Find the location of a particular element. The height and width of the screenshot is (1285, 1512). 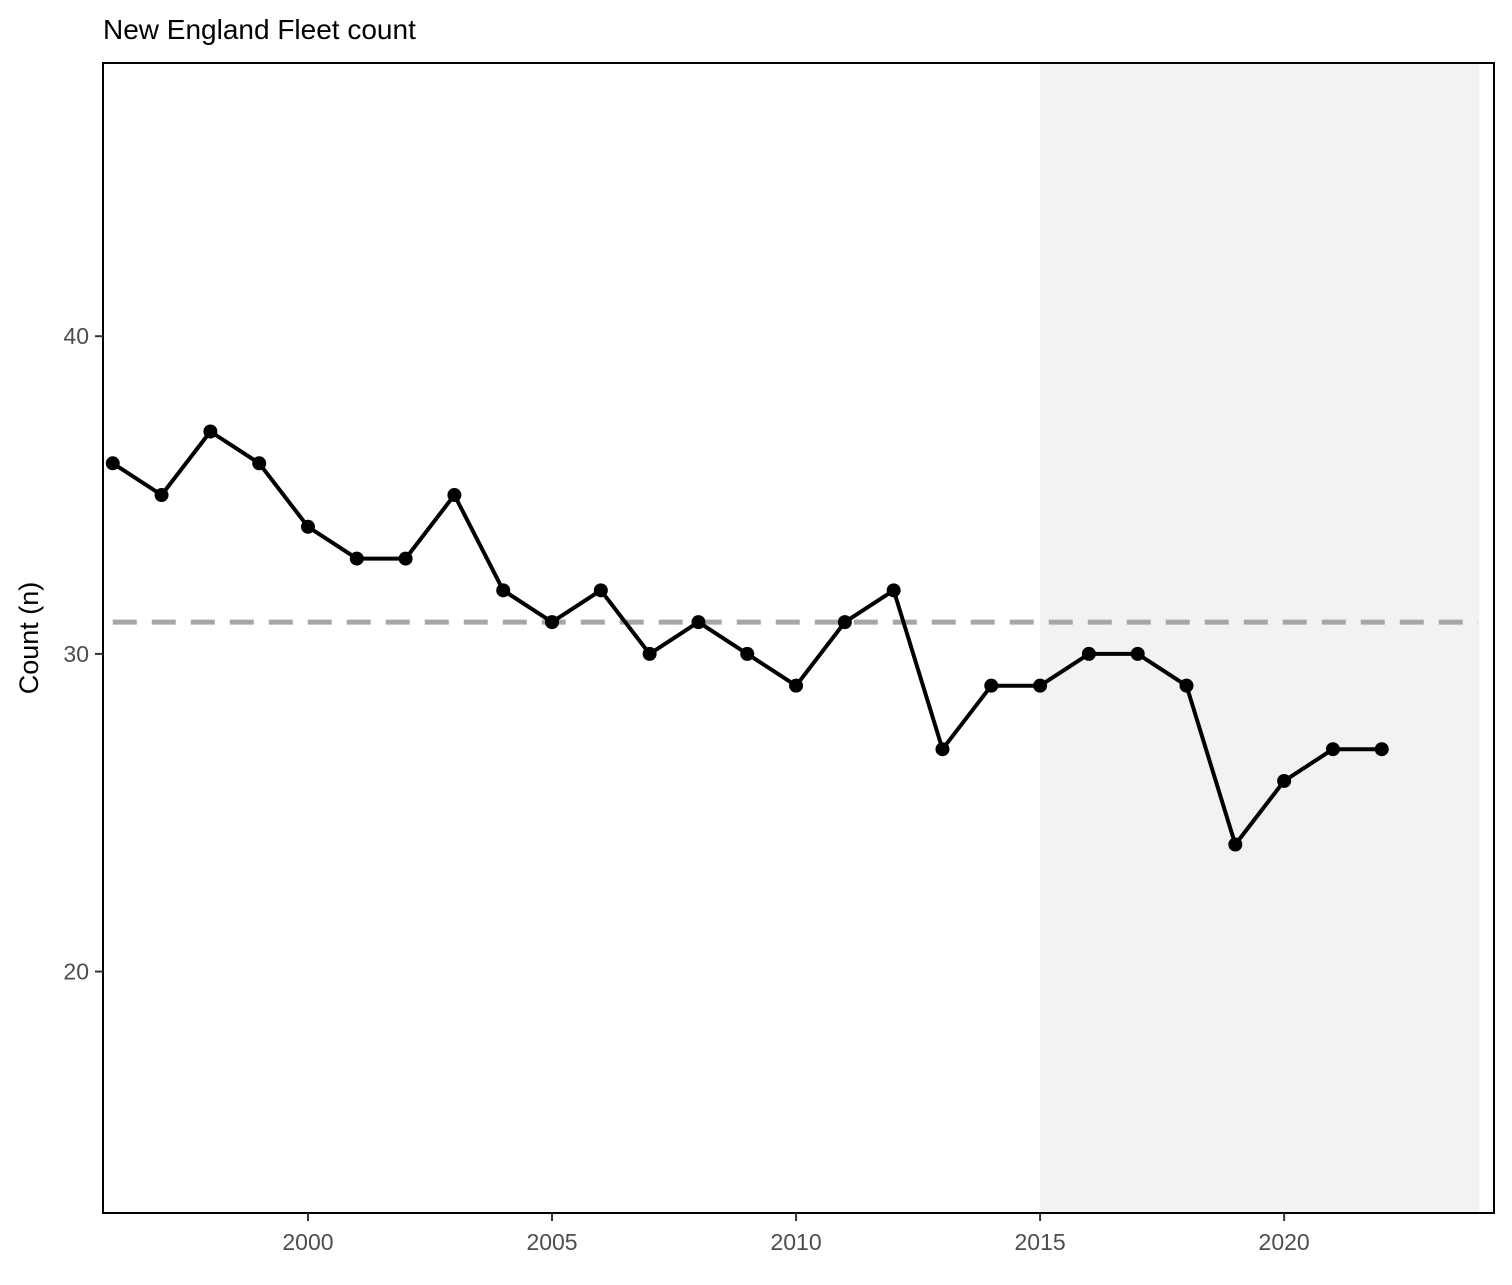

y-axis: 20 30 40 is located at coordinates (83, 654).